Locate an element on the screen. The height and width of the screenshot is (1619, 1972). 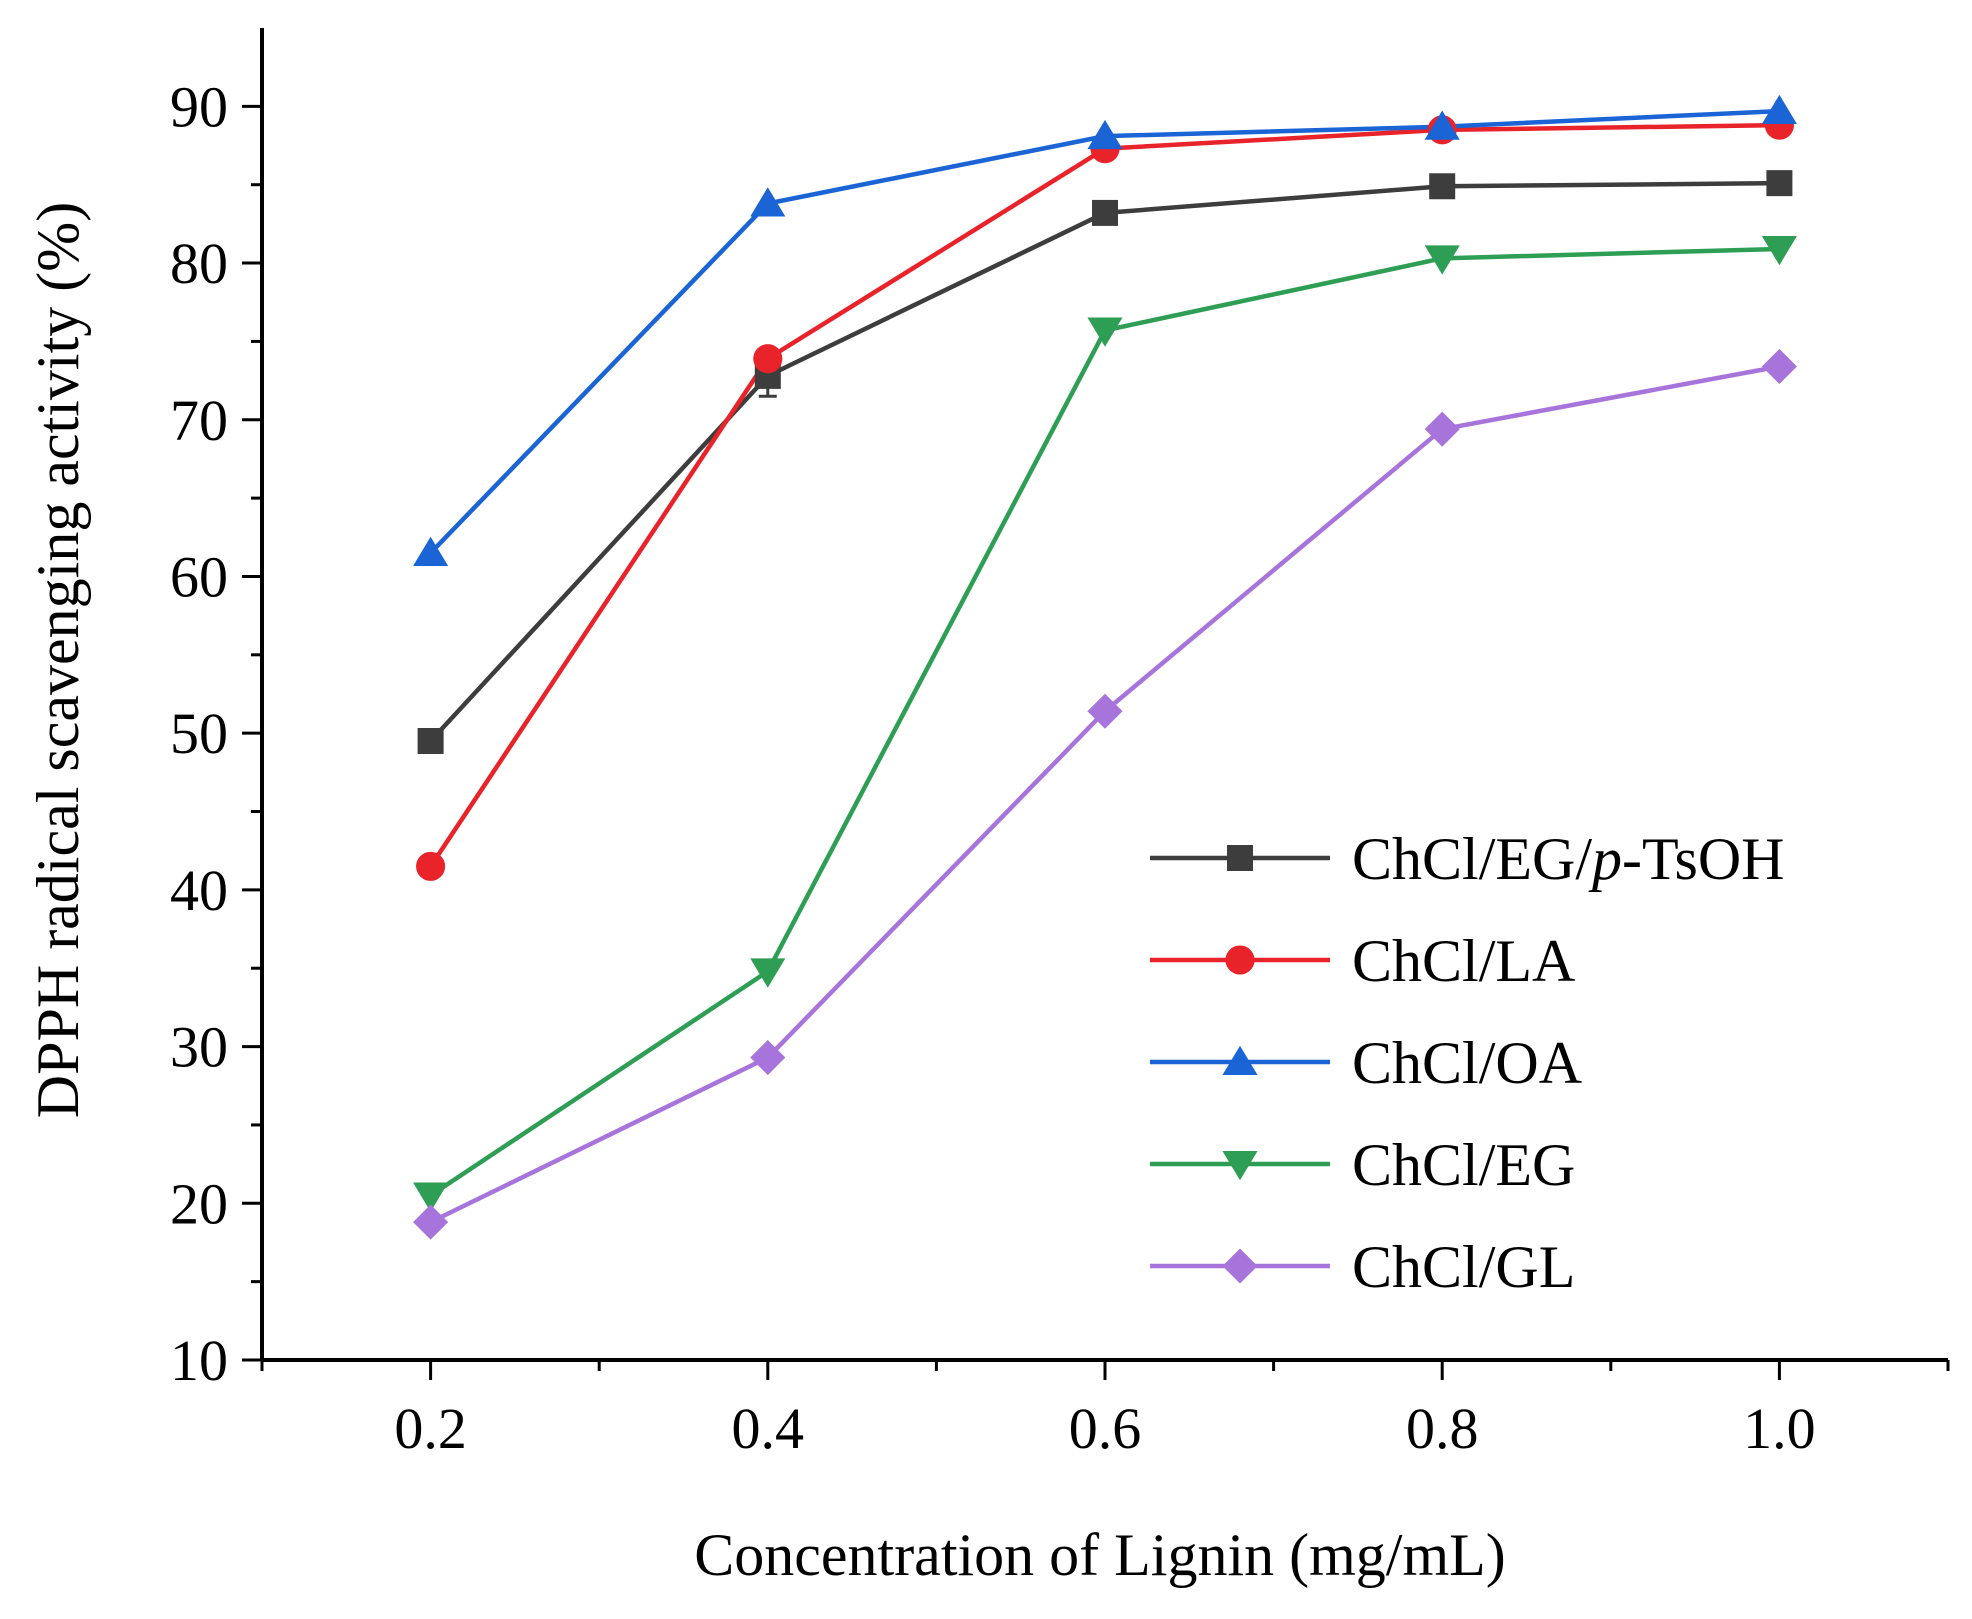
y-tick-label: 50 is located at coordinates (199, 733).